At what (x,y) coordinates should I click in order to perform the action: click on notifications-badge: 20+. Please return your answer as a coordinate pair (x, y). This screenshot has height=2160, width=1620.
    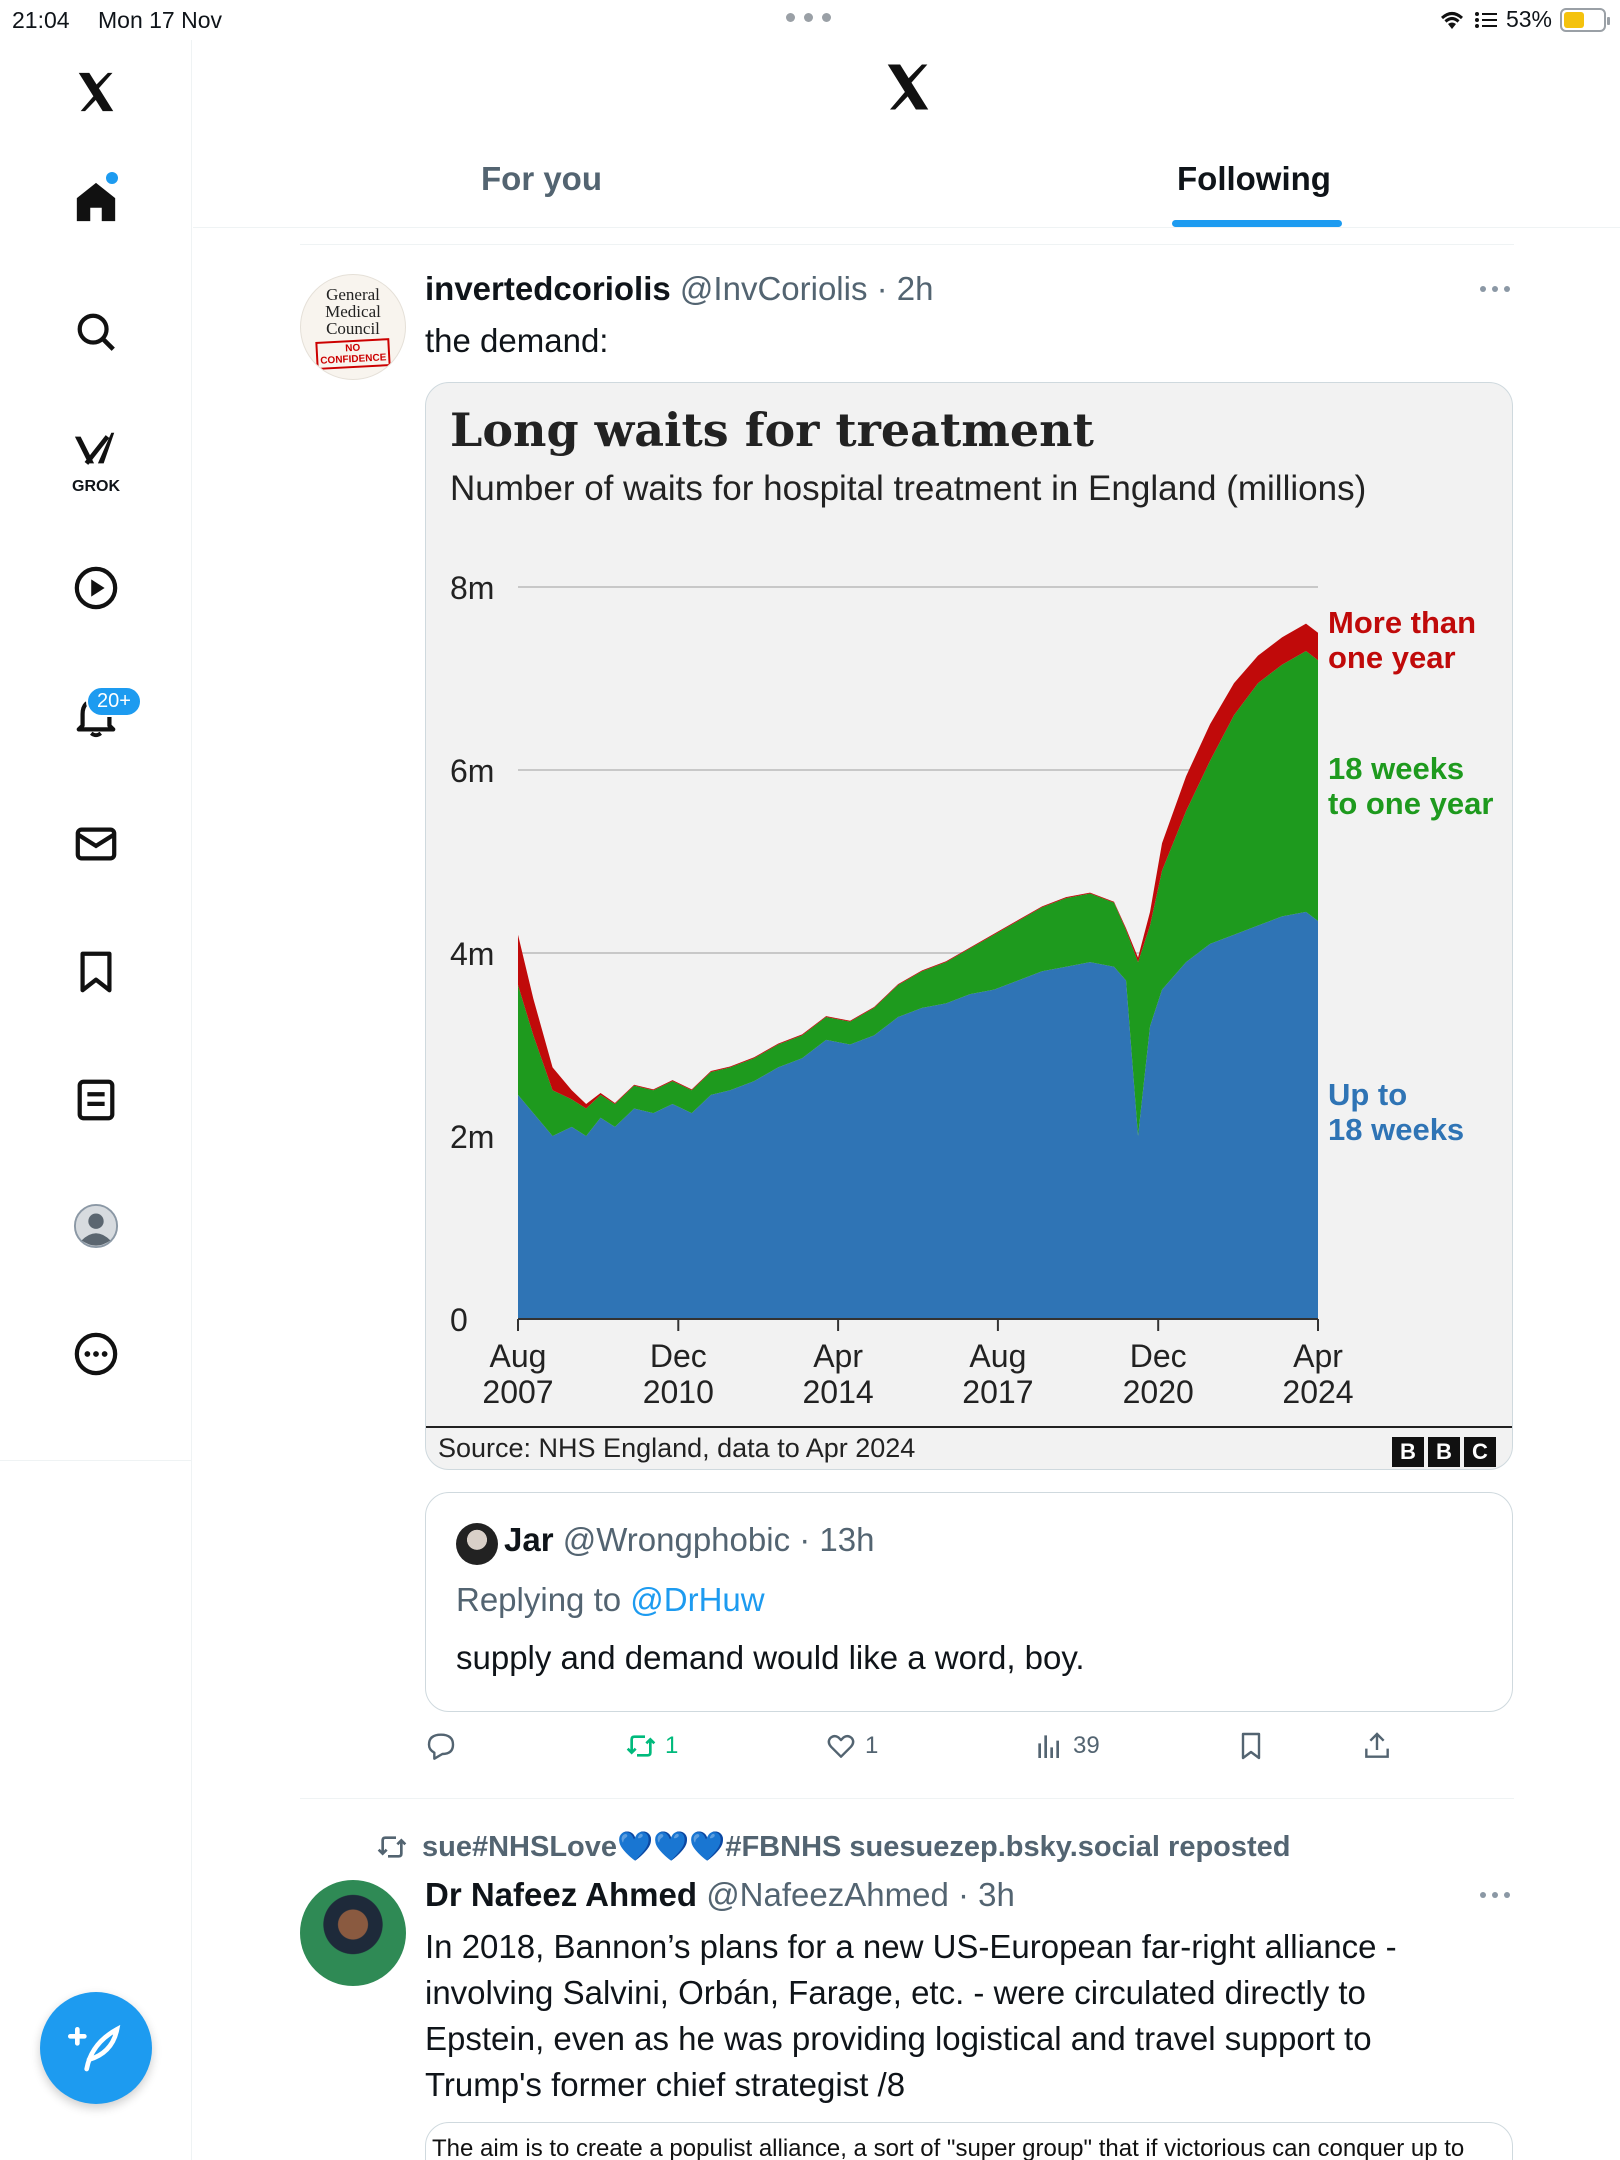
    Looking at the image, I should click on (114, 701).